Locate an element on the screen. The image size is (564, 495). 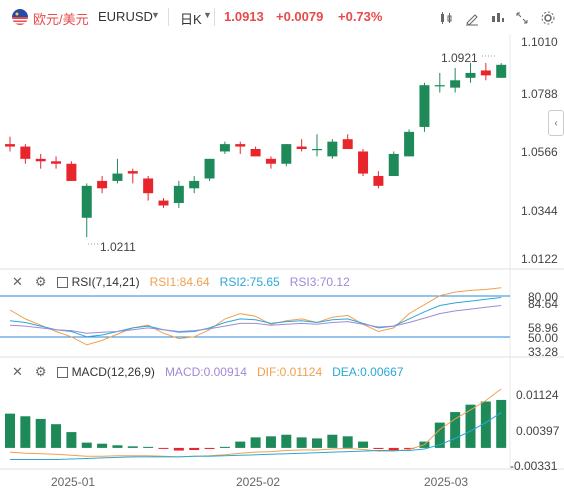
fullscreen-icon is located at coordinates (522, 18).